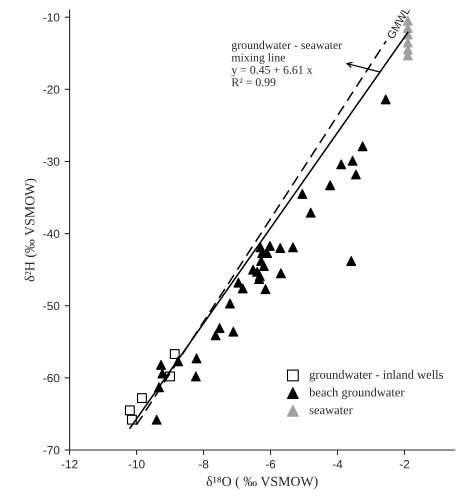  Describe the element at coordinates (51, 378) in the screenshot. I see `y-tick-label: -60` at that location.